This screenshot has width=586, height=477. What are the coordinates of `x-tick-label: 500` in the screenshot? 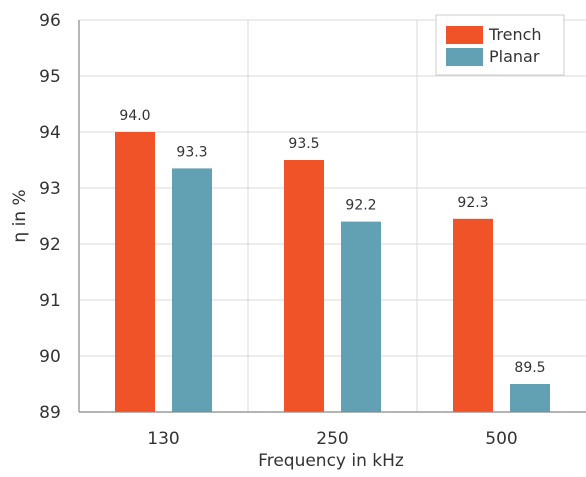 It's located at (501, 439).